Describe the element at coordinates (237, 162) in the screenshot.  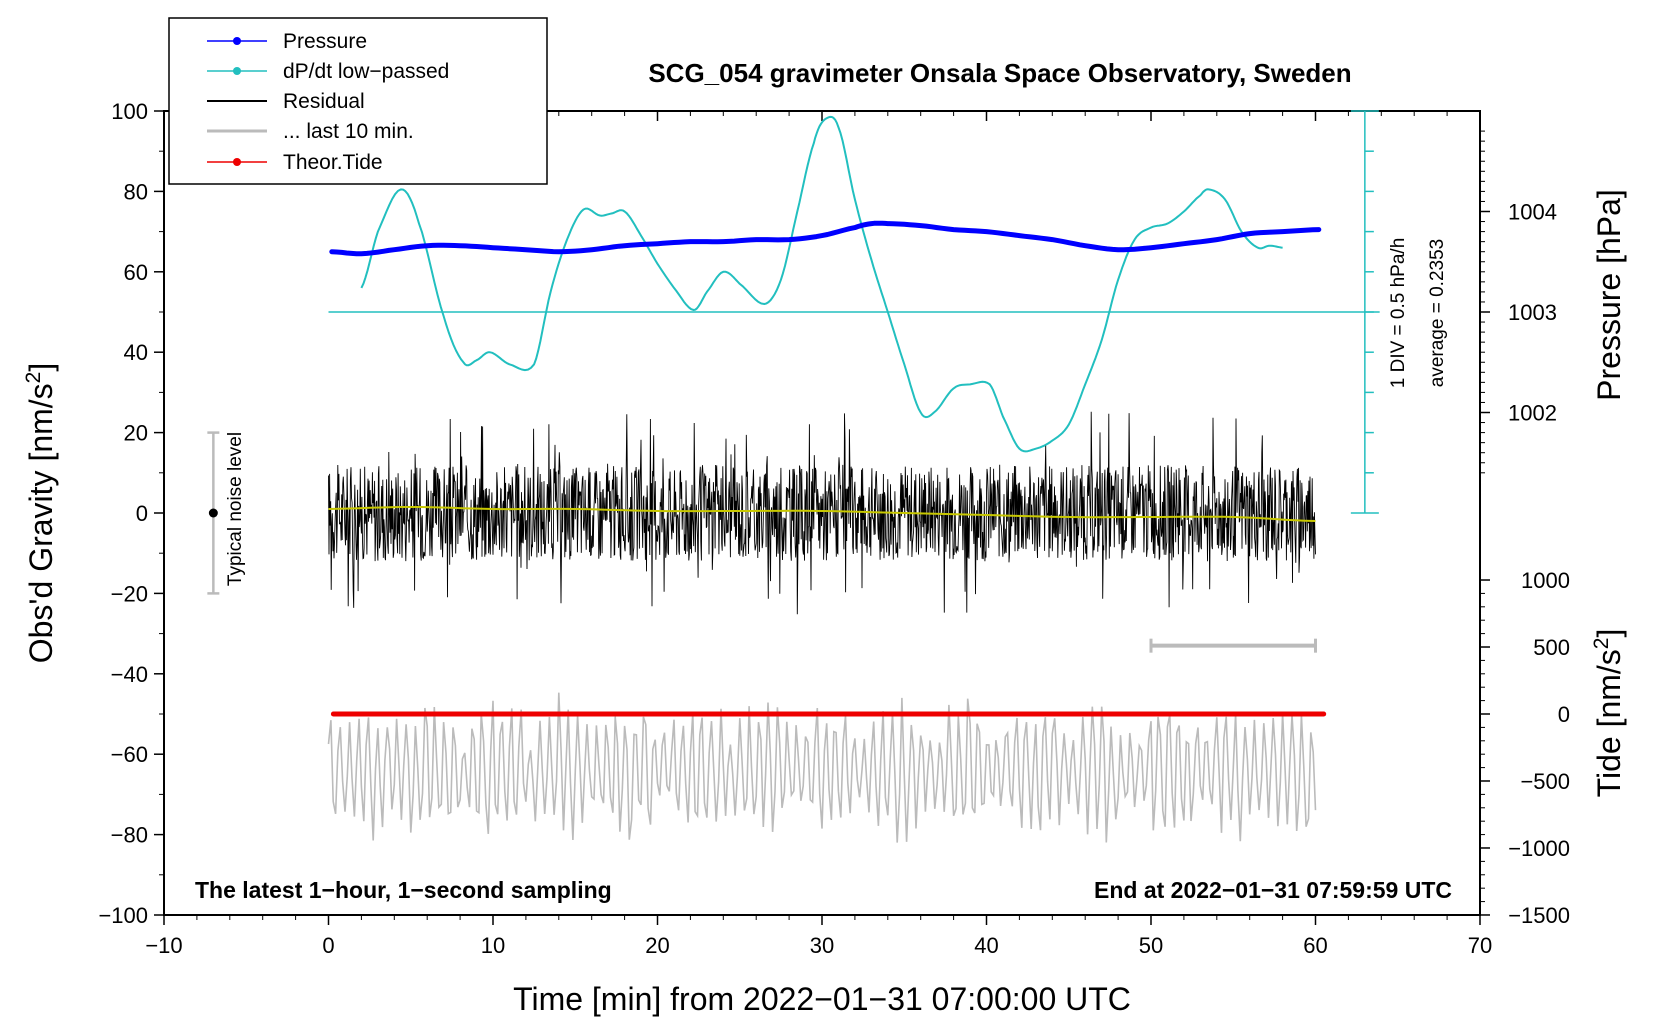
I see `legend-marker-tide` at that location.